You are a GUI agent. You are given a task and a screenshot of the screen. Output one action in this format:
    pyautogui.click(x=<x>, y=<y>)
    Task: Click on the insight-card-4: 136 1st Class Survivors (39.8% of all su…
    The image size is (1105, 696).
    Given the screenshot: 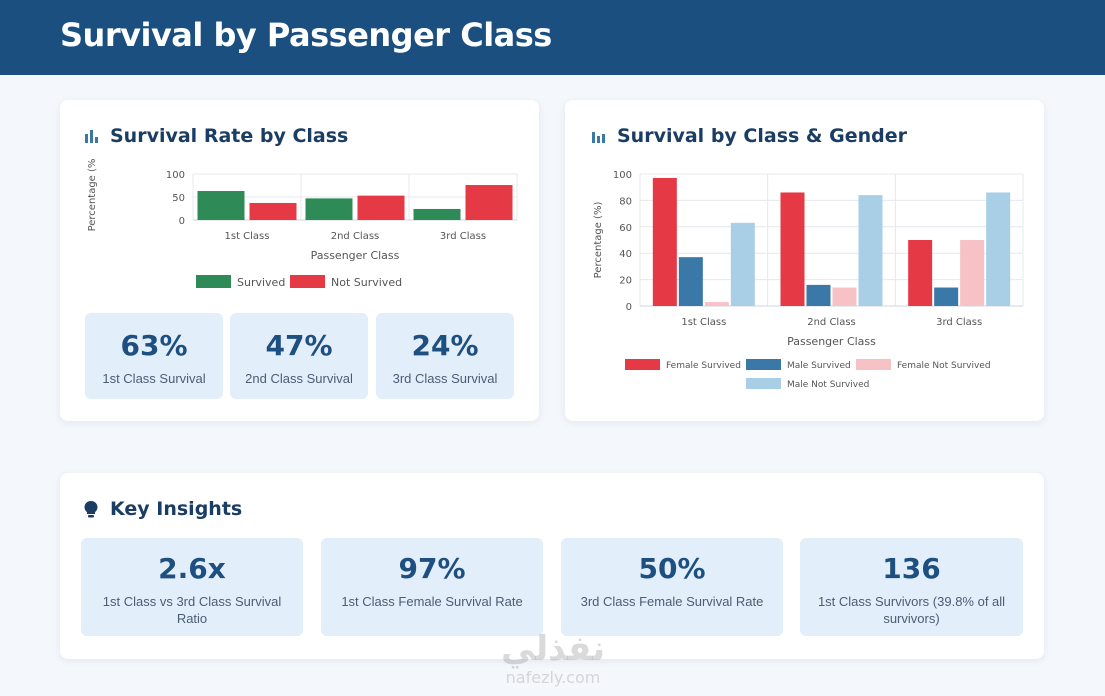 What is the action you would take?
    pyautogui.click(x=911, y=587)
    